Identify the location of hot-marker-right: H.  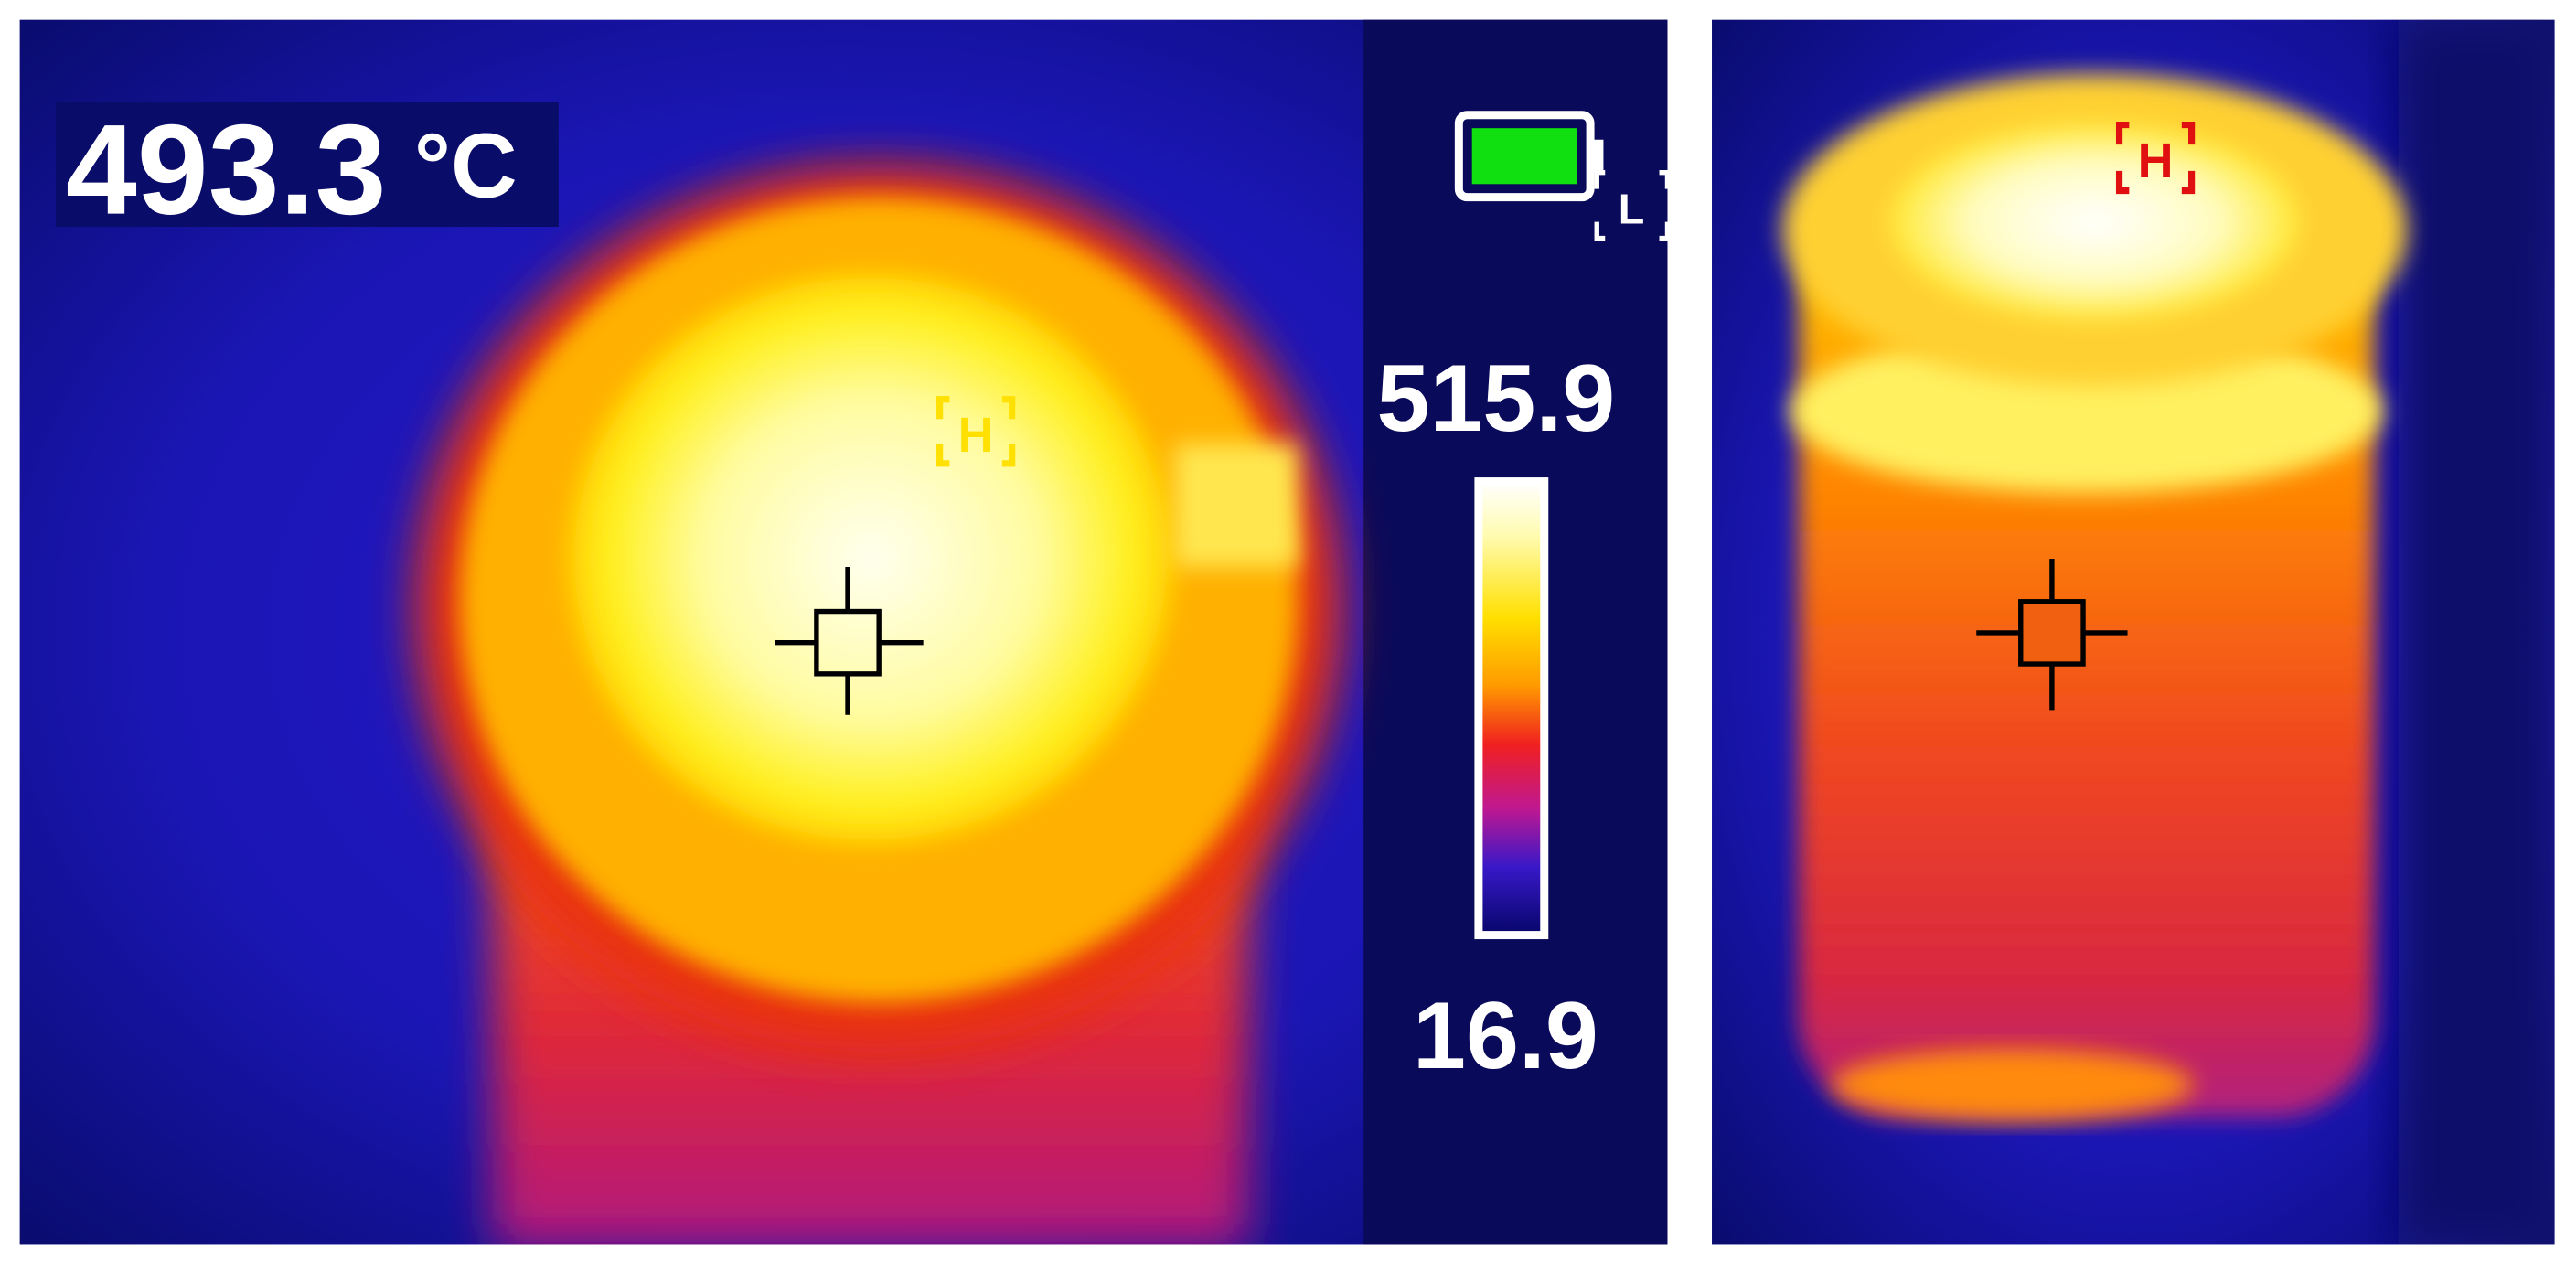
(2155, 158).